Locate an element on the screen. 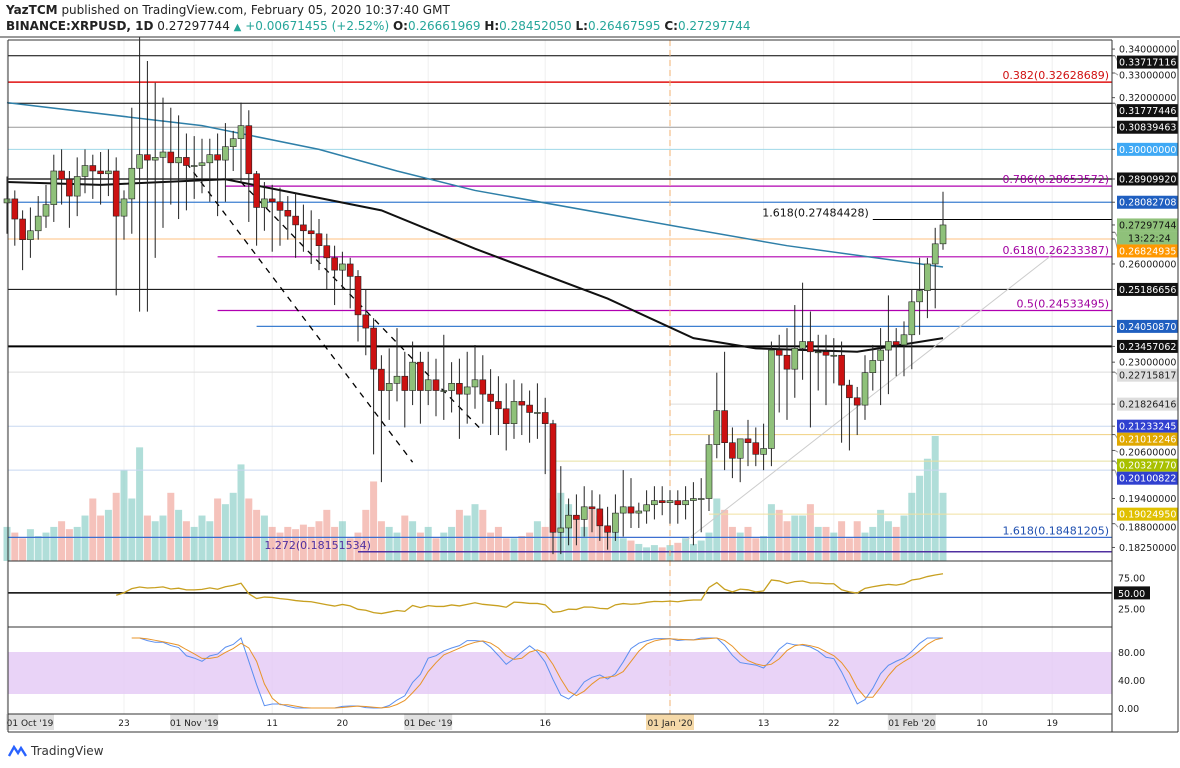 The height and width of the screenshot is (768, 1180). price-axis-label: 0.18250000 is located at coordinates (1147, 548).